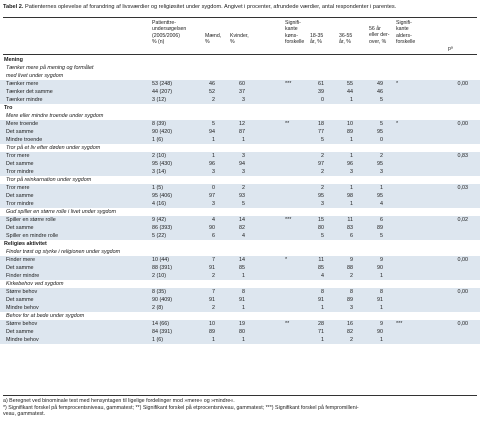 The width and height of the screenshot is (480, 432). I want to click on table-row: Større behov 14 (66) 10 19 ** 28 16 9 *** 0,00, so click(240, 324).